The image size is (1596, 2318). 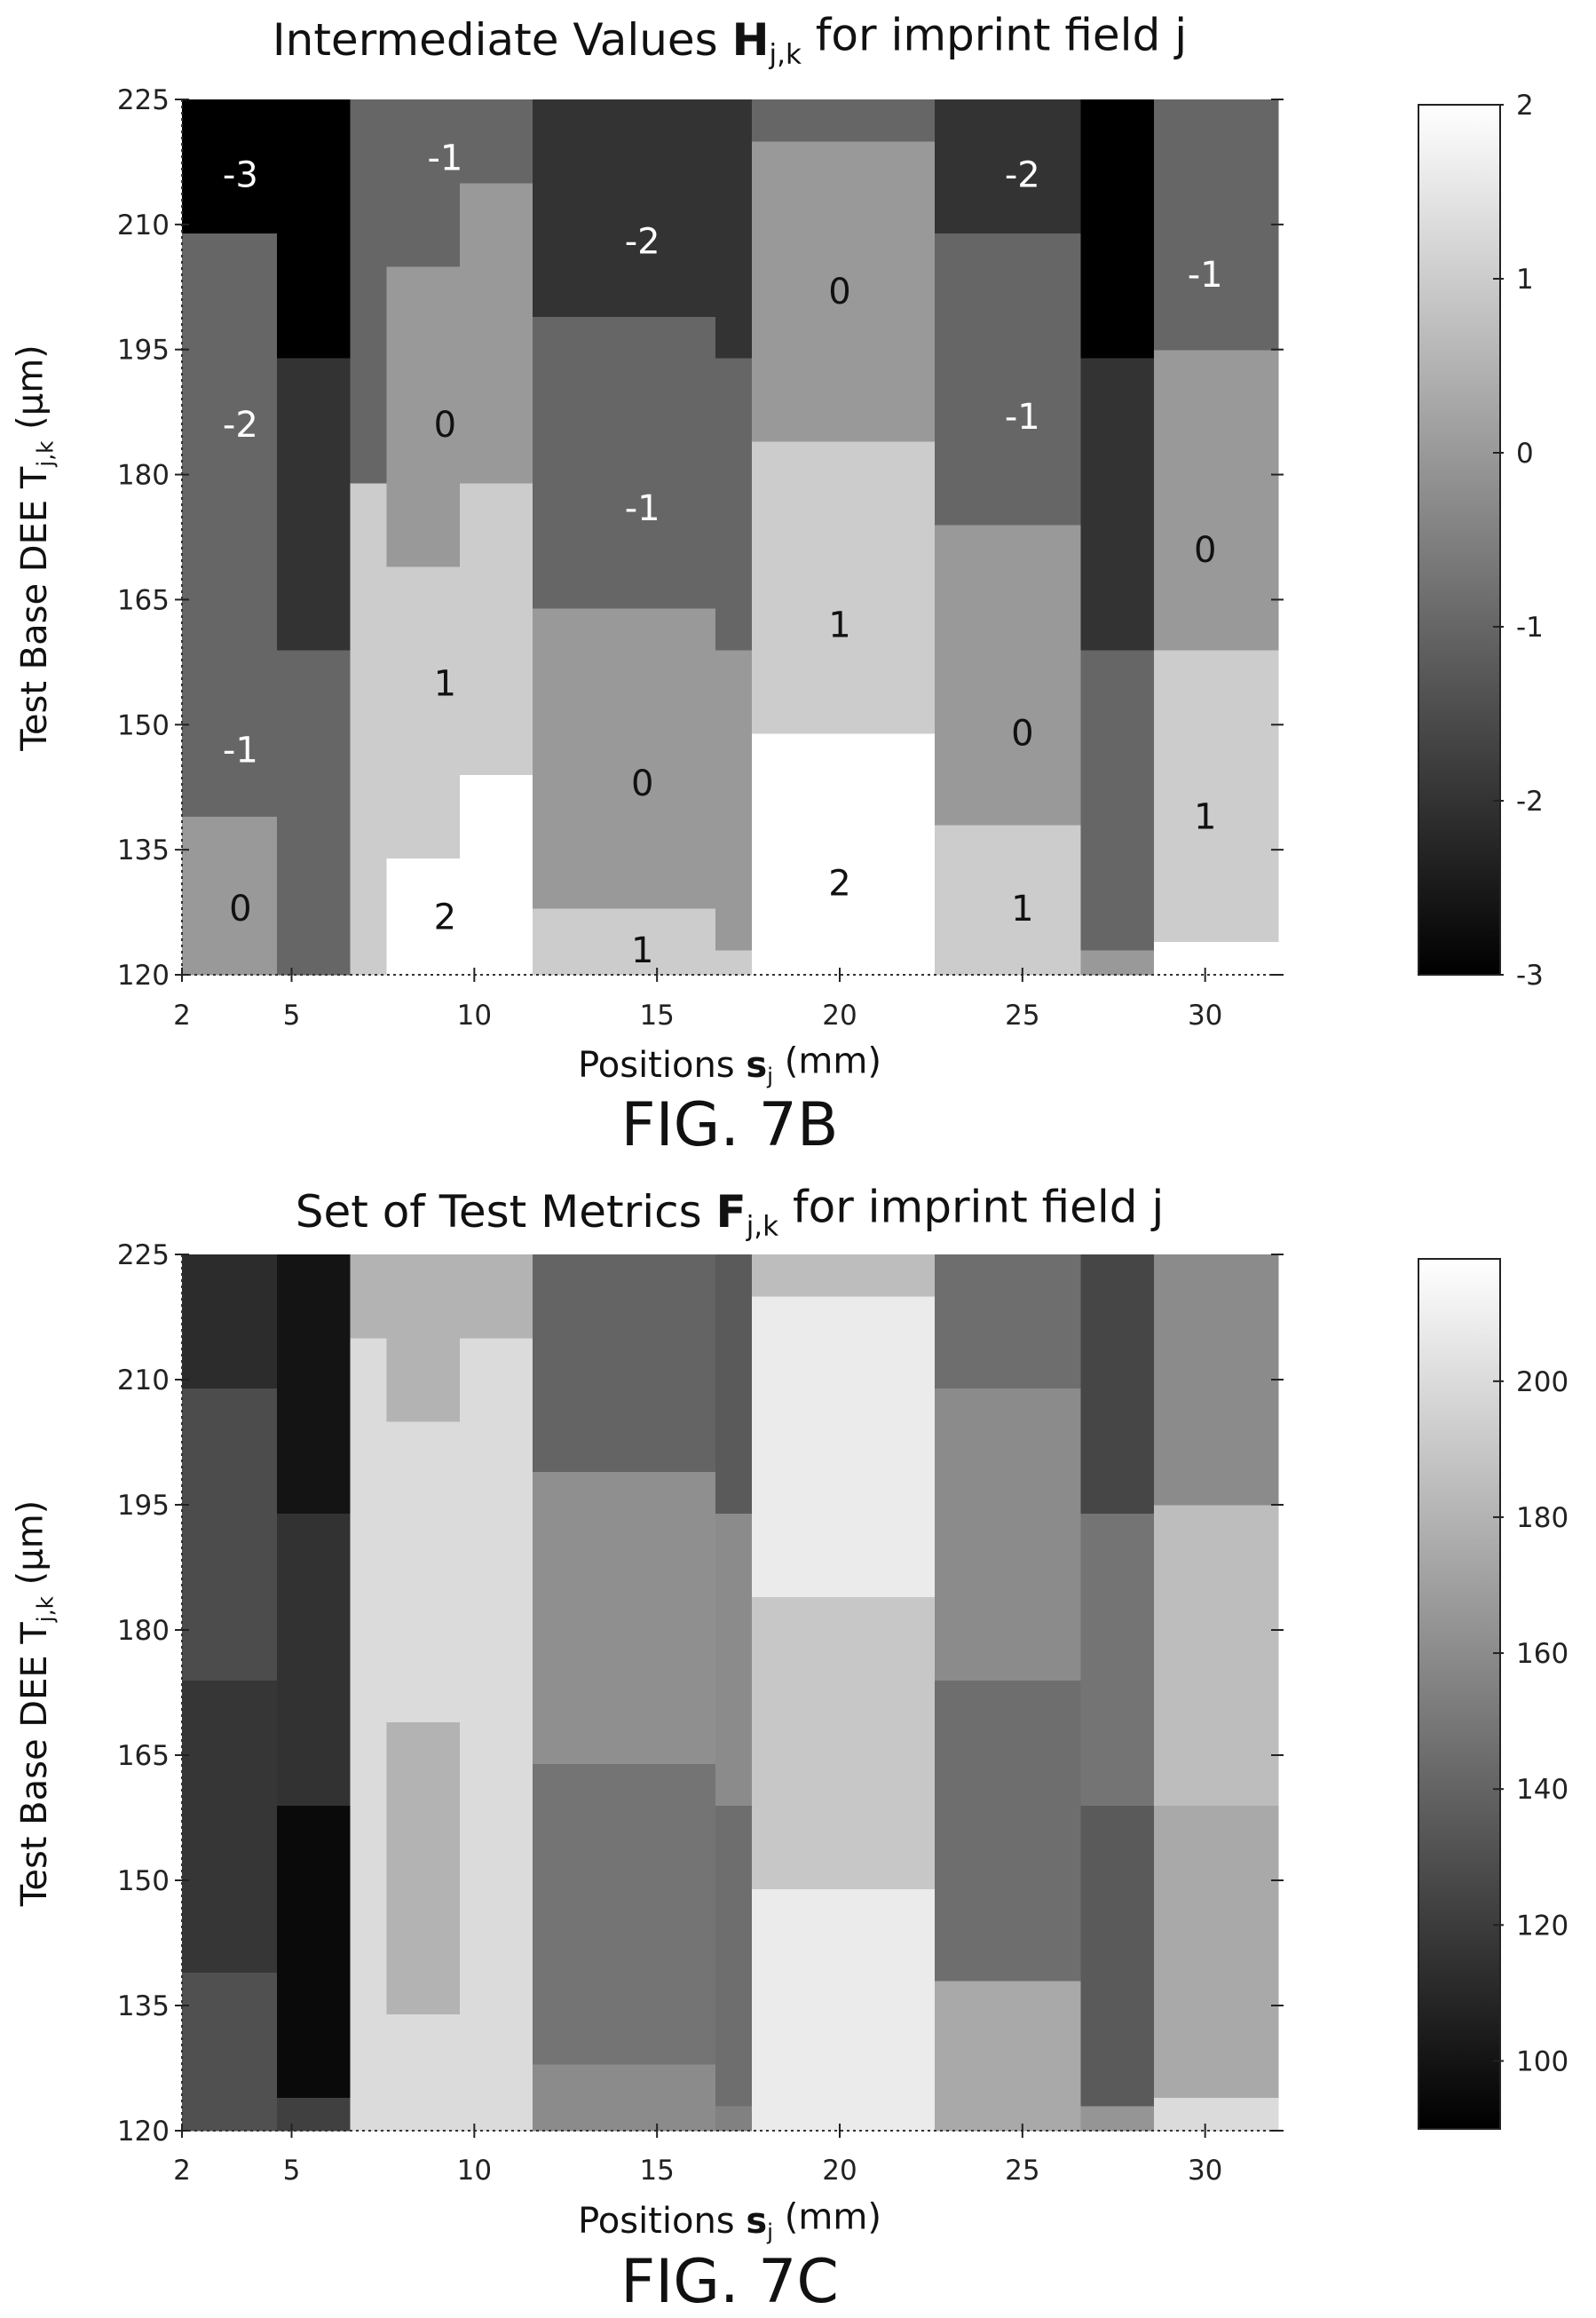 What do you see at coordinates (182, 1016) in the screenshot?
I see `x-tick-label: 2` at bounding box center [182, 1016].